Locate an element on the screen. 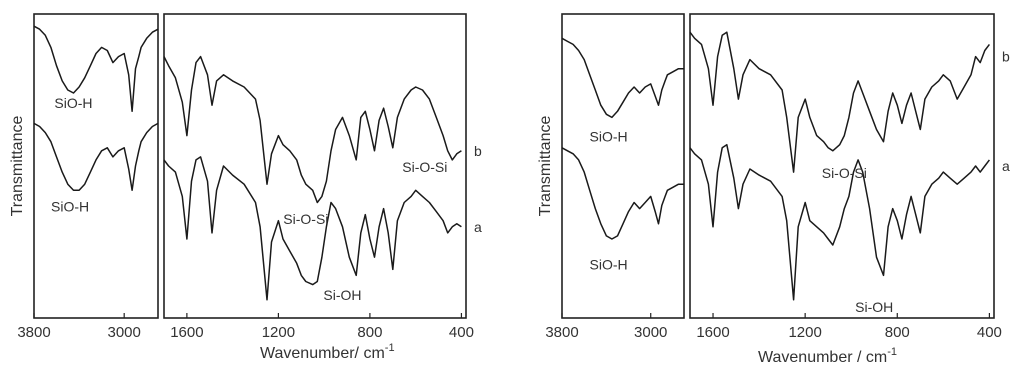  x-axis-label: Wavenumber / cm-1 is located at coordinates (827, 356).